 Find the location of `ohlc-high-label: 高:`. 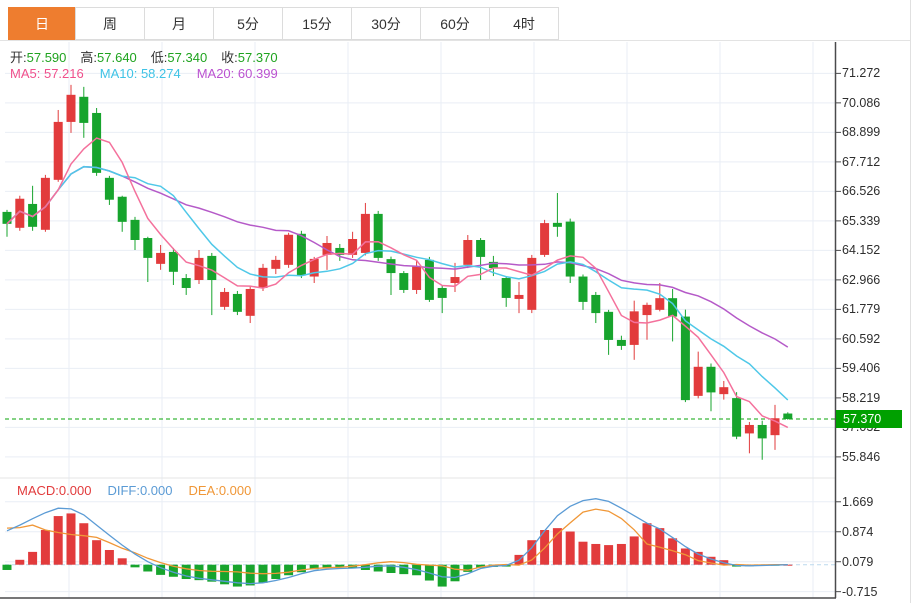

ohlc-high-label: 高: is located at coordinates (89, 57).